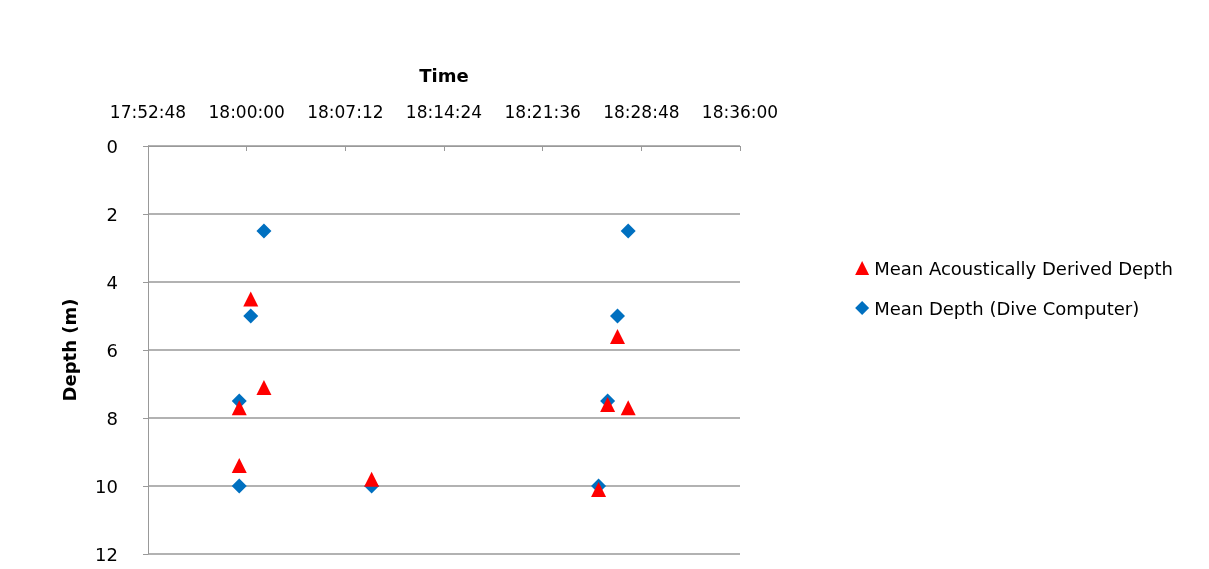 Image resolution: width=1209 pixels, height=569 pixels. Describe the element at coordinates (345, 111) in the screenshot. I see `x-tick-label: 18:07:12` at that location.